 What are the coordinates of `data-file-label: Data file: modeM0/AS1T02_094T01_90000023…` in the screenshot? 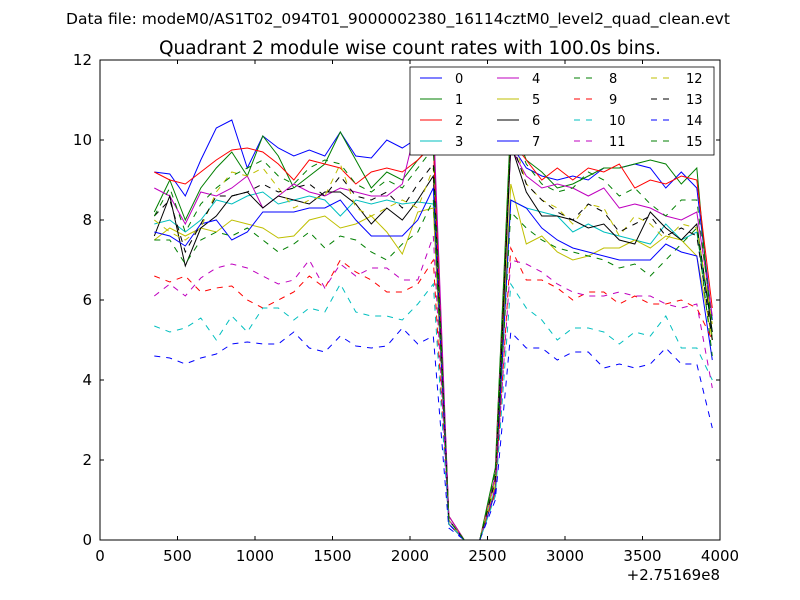 It's located at (398, 19).